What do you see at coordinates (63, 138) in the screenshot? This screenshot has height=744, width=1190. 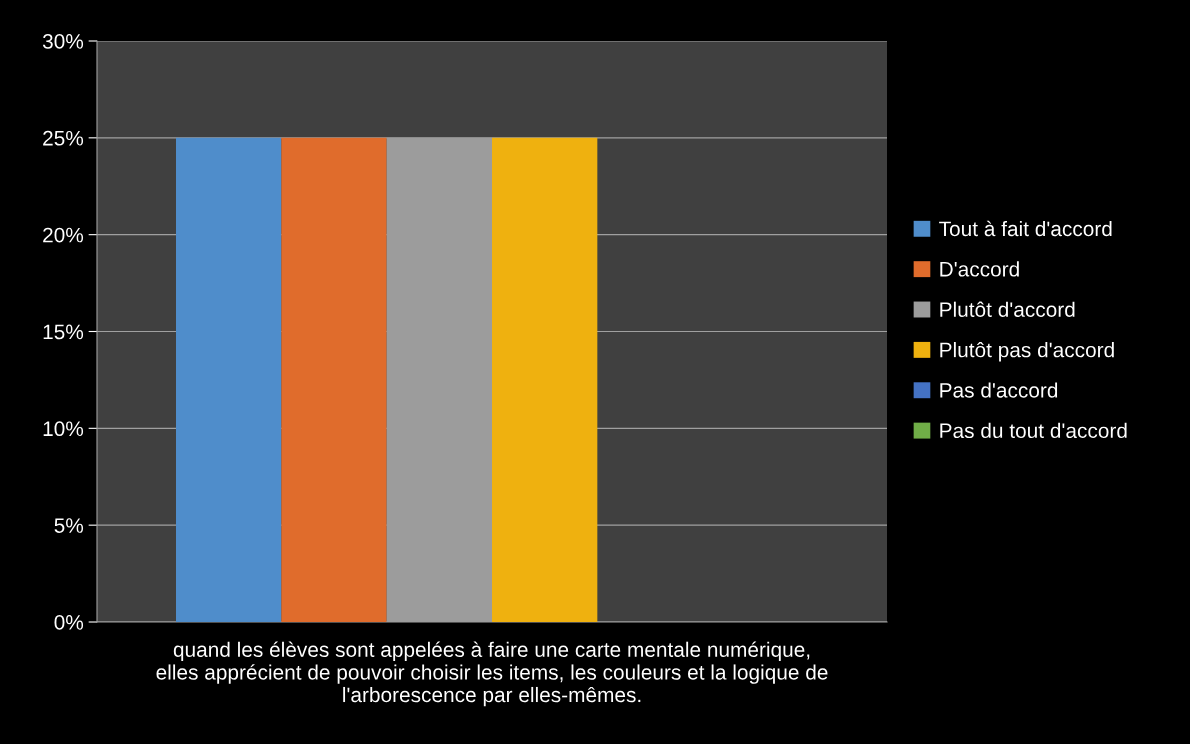 I see `y-tick-label: 25%` at bounding box center [63, 138].